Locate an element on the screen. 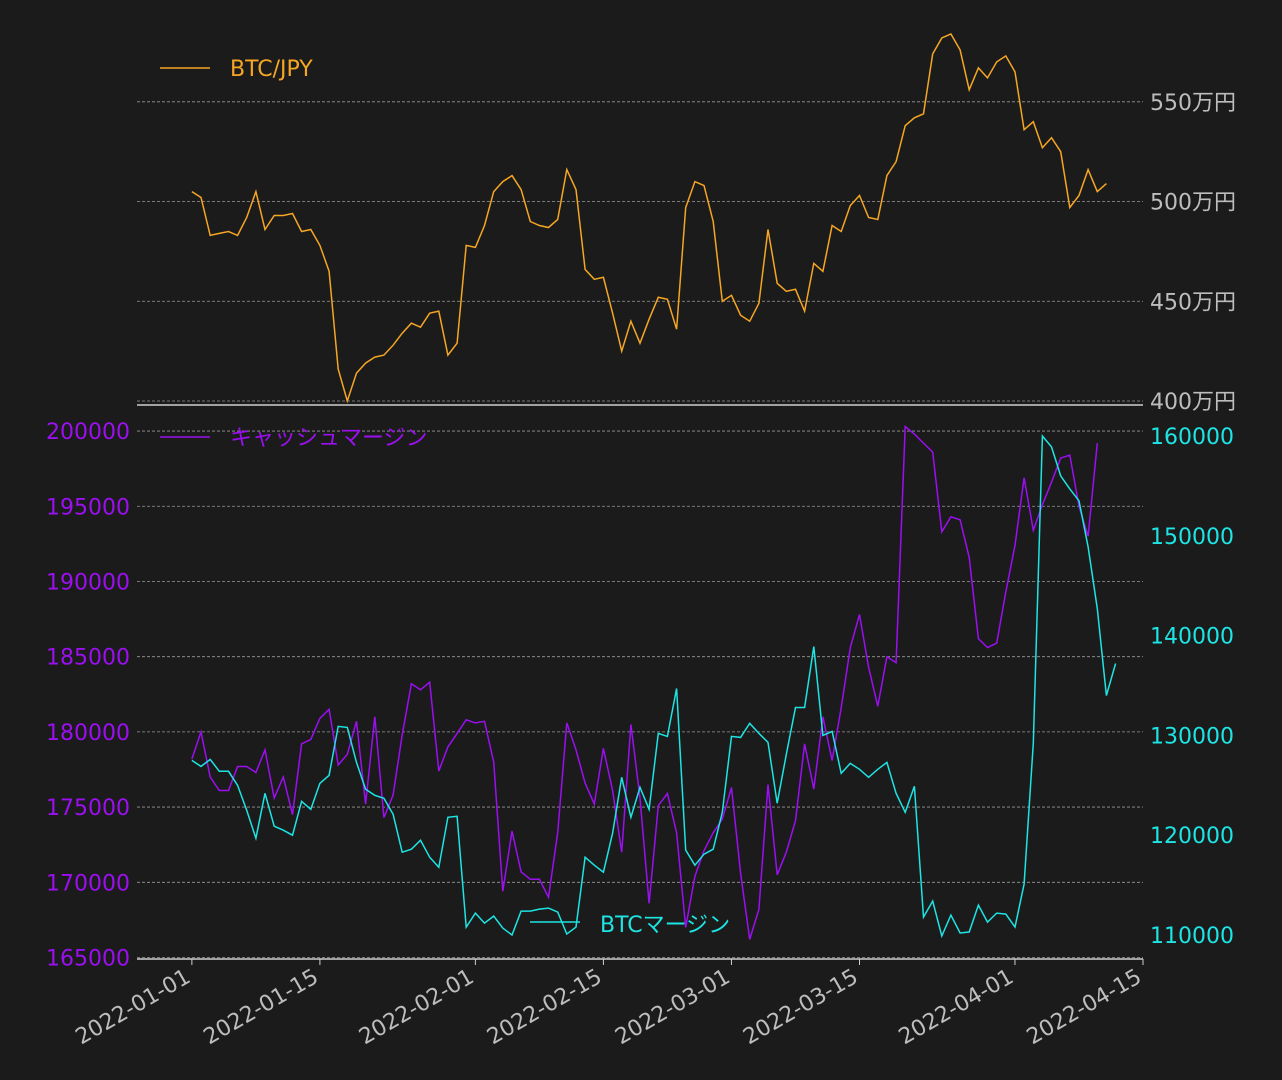 The height and width of the screenshot is (1080, 1282). left-y-tick-label: 185000 is located at coordinates (88, 658).